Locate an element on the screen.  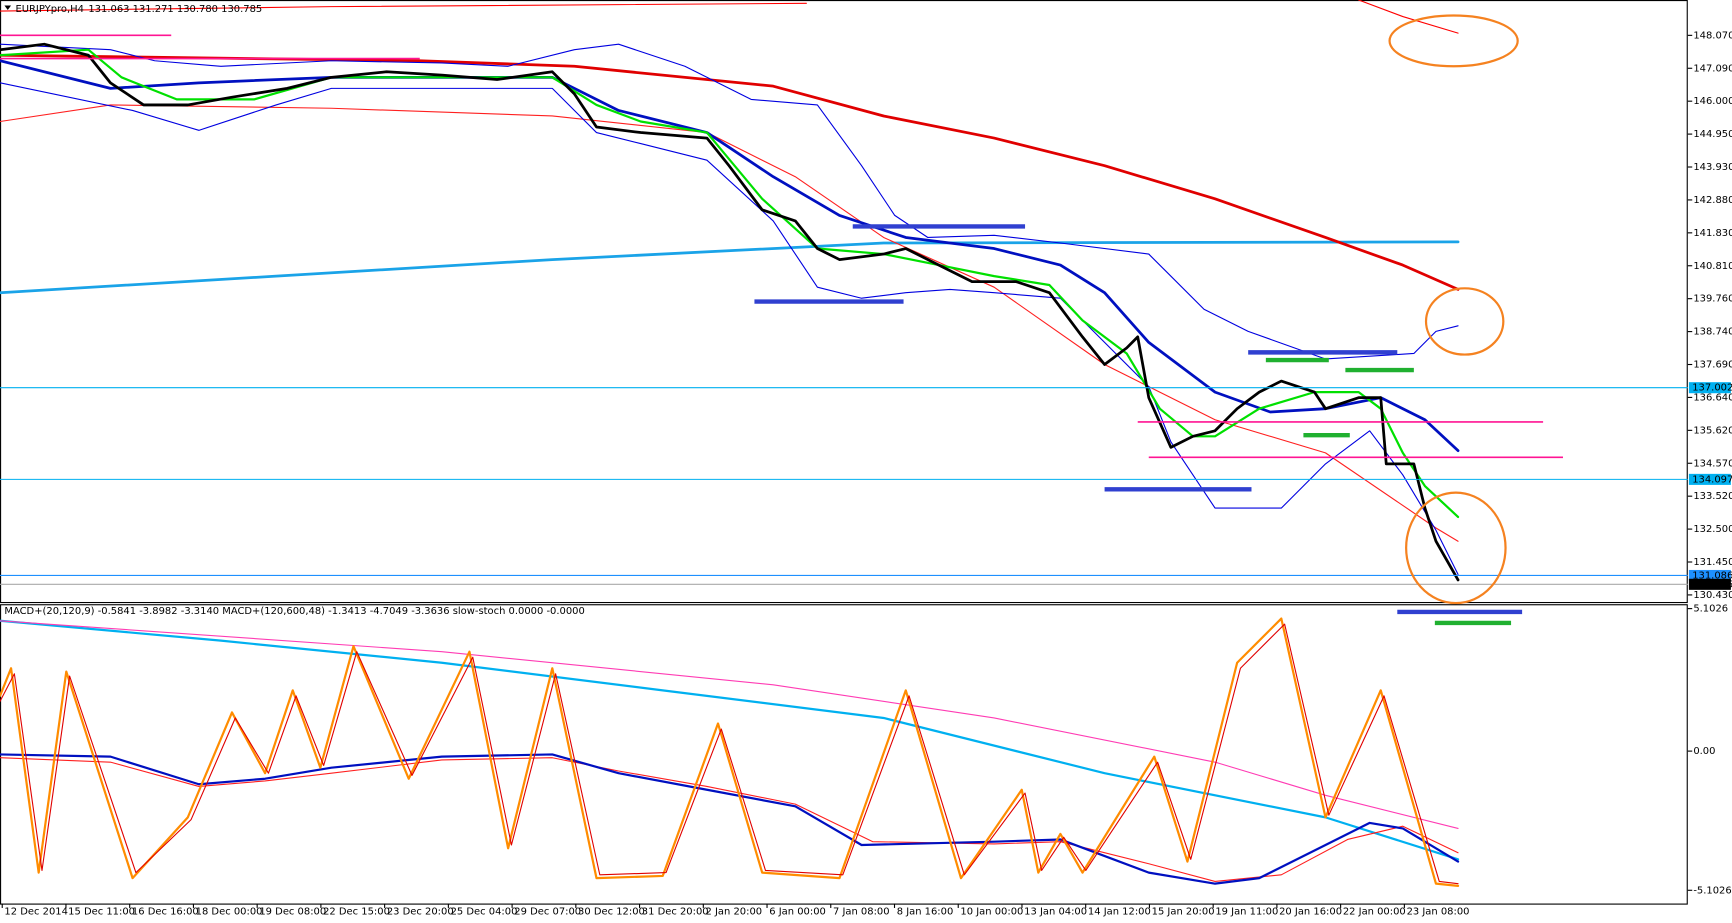
price-label: 144.950 is located at coordinates (1712, 134).